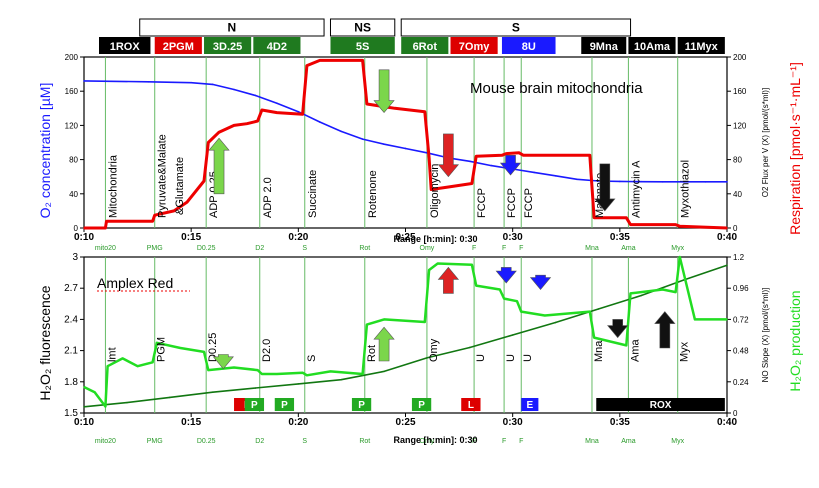 The width and height of the screenshot is (819, 488). Describe the element at coordinates (592, 441) in the screenshot. I see `event-label: Mna` at that location.